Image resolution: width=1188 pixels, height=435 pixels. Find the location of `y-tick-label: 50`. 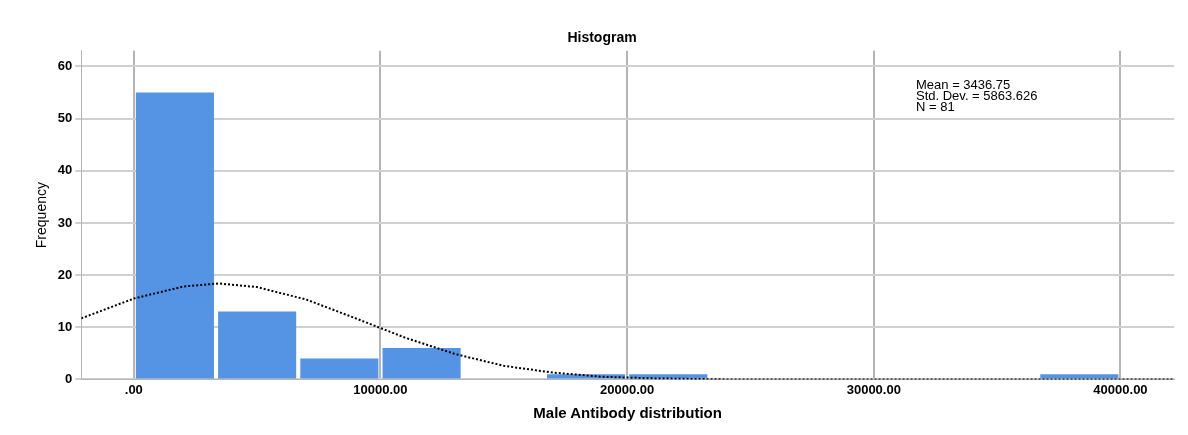

y-tick-label: 50 is located at coordinates (65, 118).